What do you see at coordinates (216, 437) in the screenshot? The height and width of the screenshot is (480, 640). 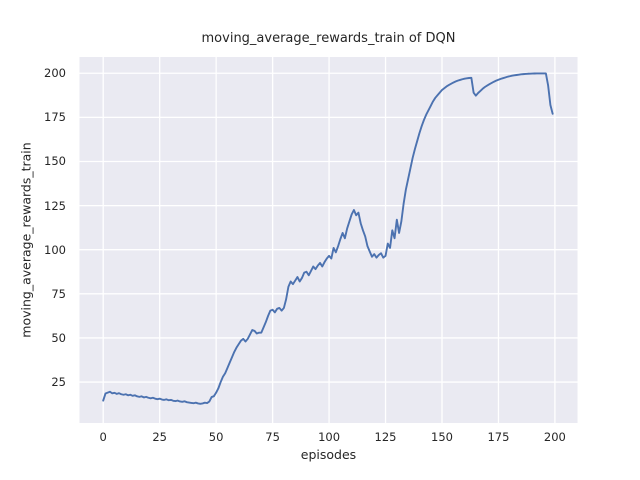 I see `x-tick-label: 50` at bounding box center [216, 437].